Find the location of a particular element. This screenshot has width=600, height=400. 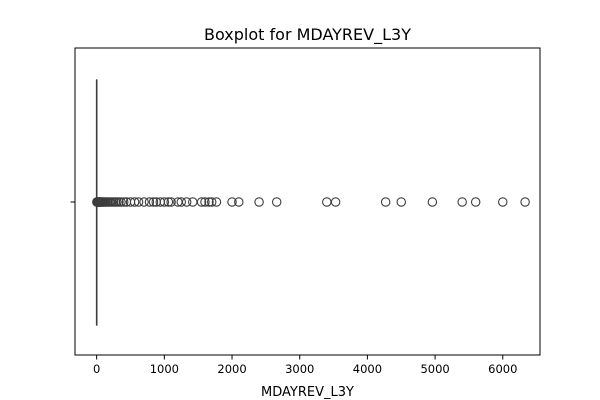

x-tick-label: 3000 is located at coordinates (299, 369).